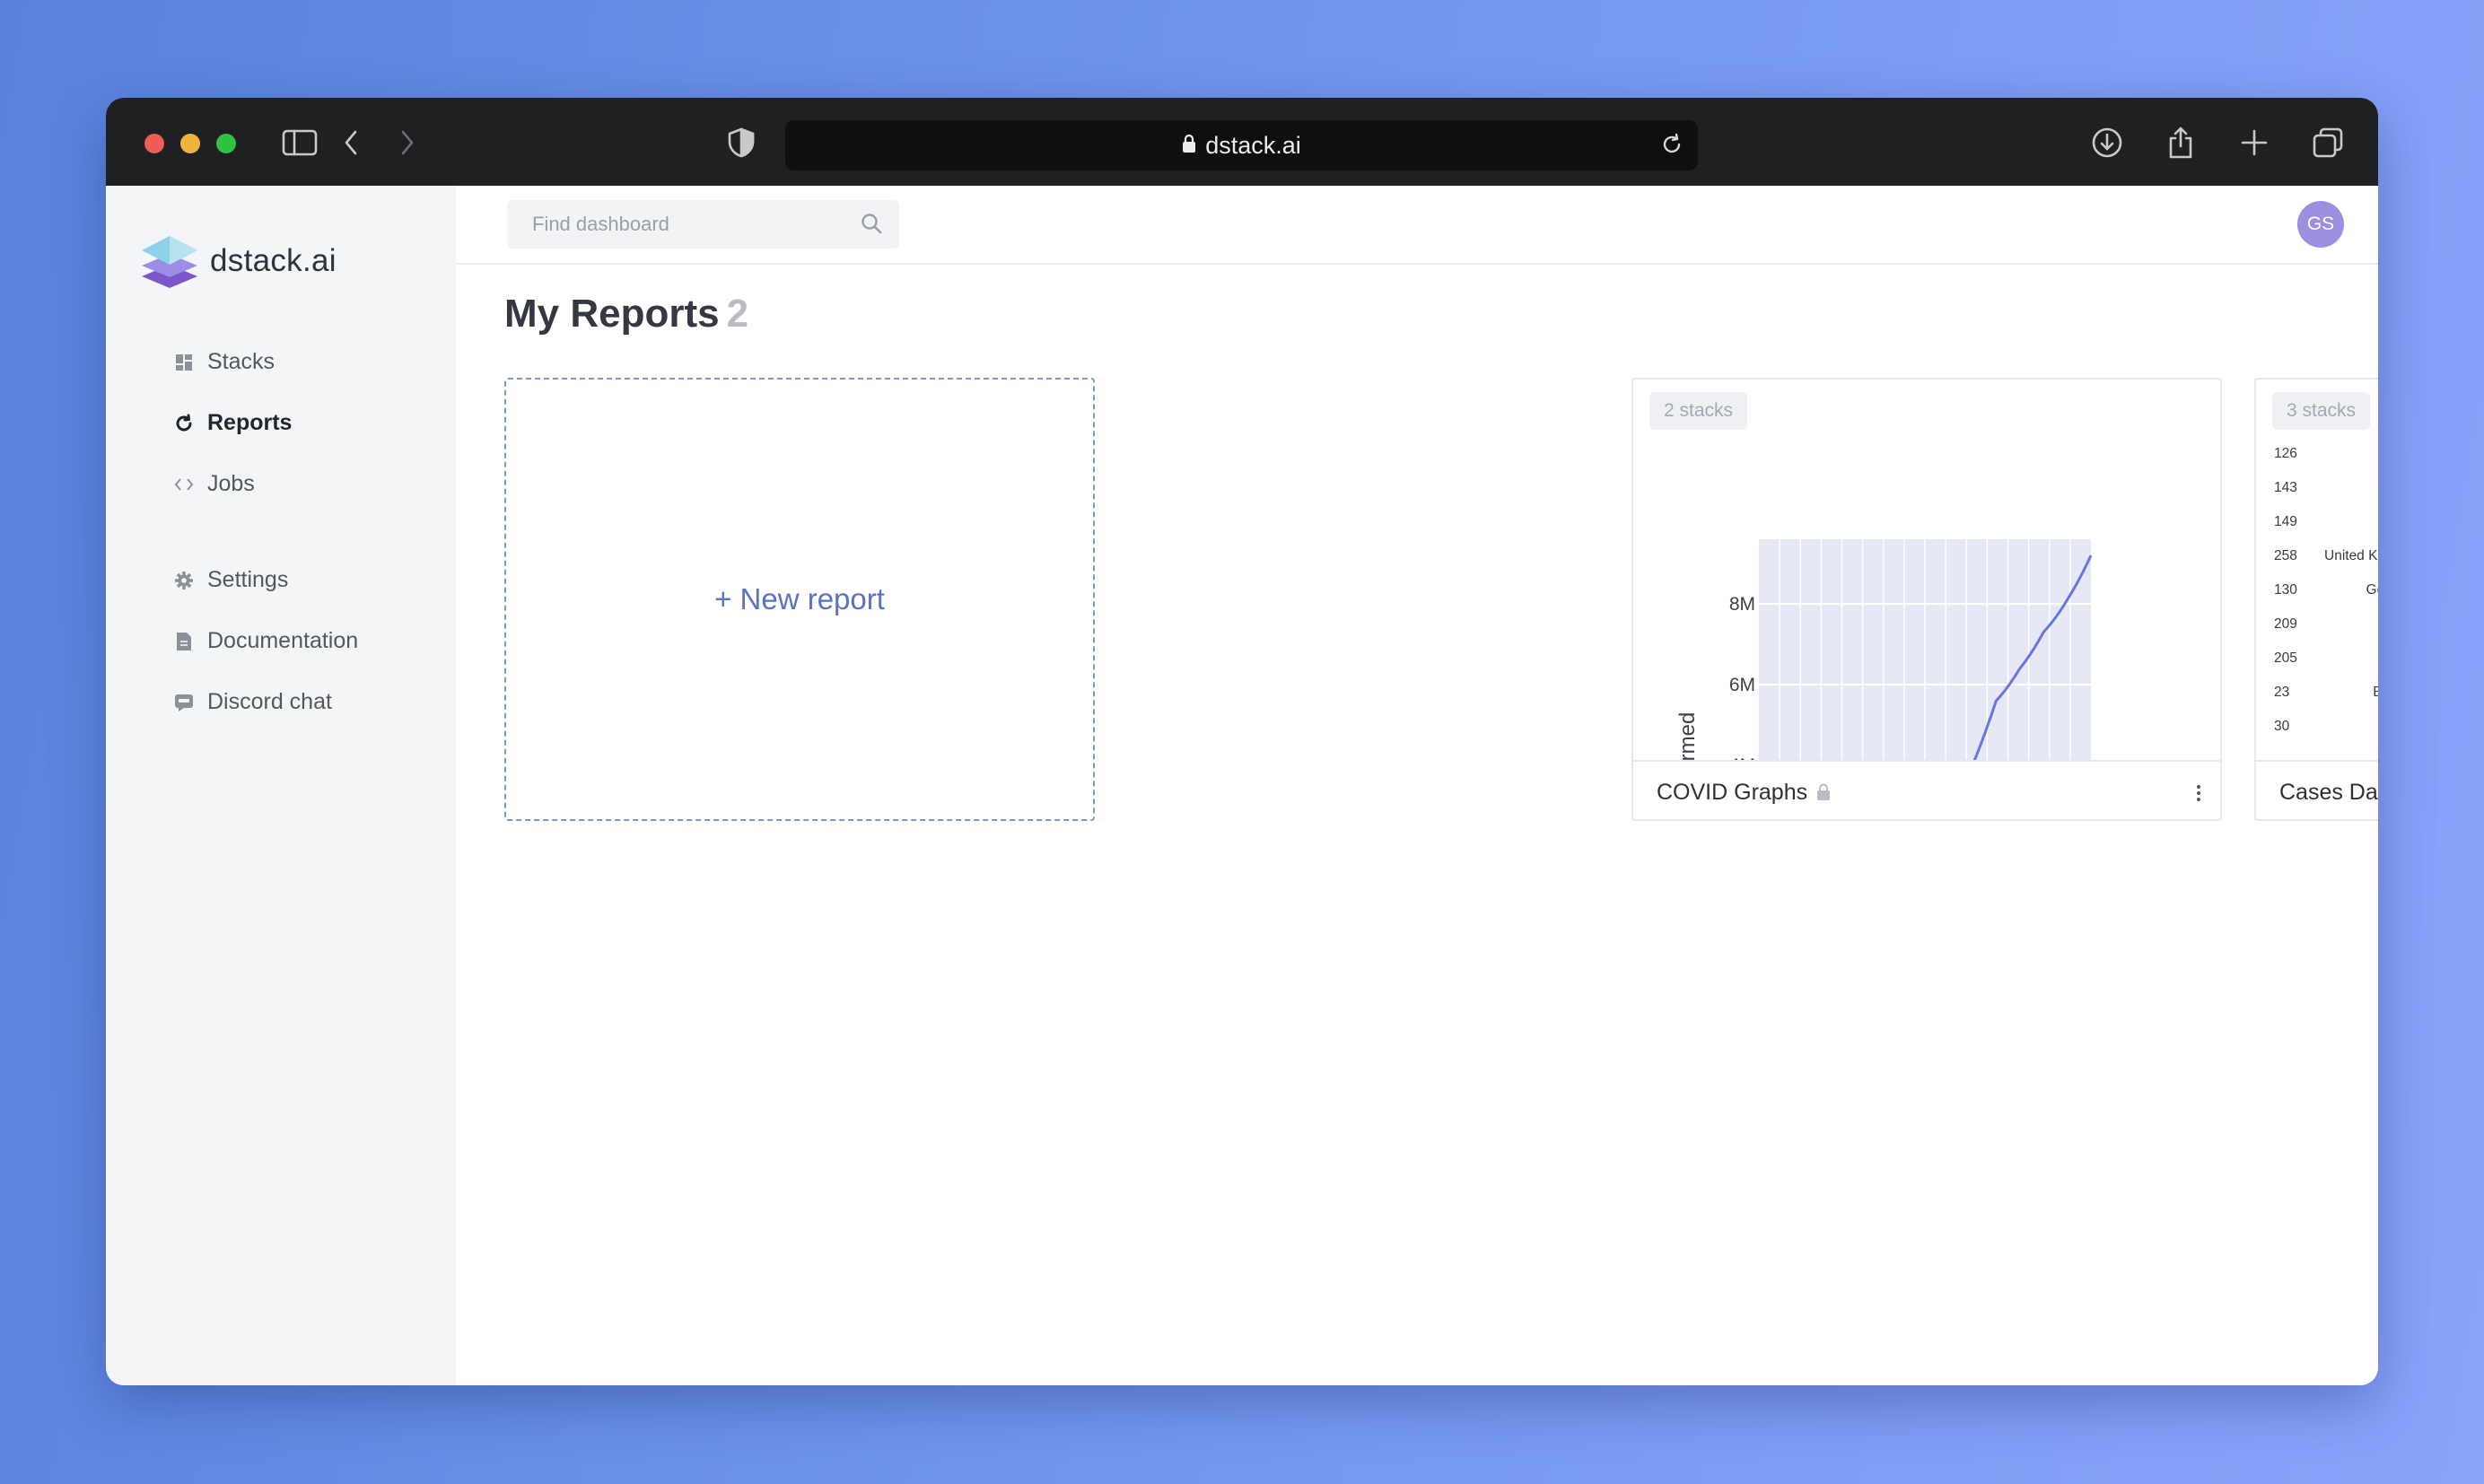 This screenshot has height=1484, width=2484. I want to click on refresh-icon, so click(184, 424).